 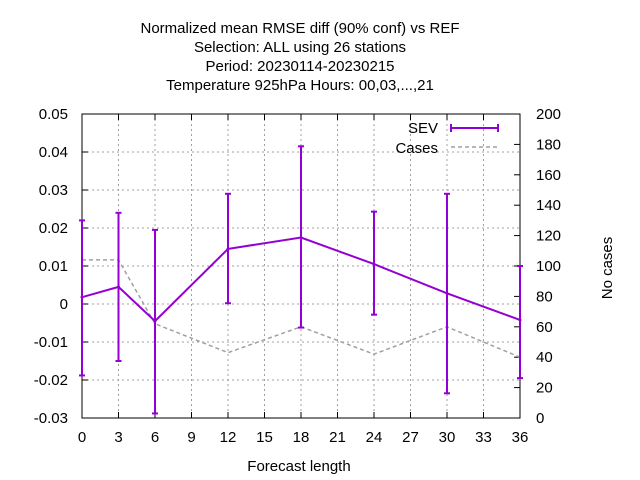 What do you see at coordinates (607, 268) in the screenshot?
I see `y2-axis-label: No cases` at bounding box center [607, 268].